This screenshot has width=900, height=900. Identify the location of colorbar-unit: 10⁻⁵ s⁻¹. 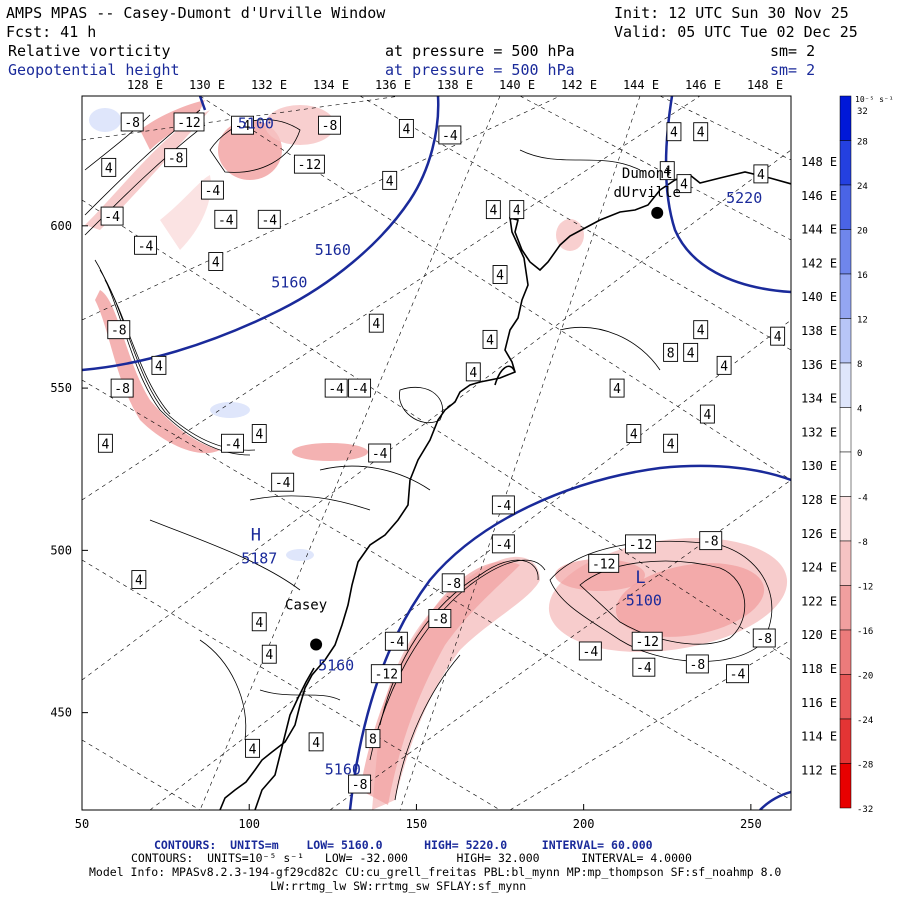
(874, 99).